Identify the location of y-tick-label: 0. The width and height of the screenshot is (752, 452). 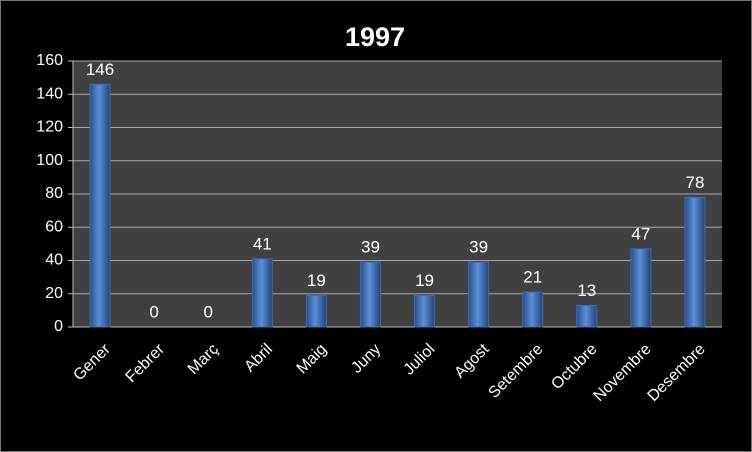
(58, 326).